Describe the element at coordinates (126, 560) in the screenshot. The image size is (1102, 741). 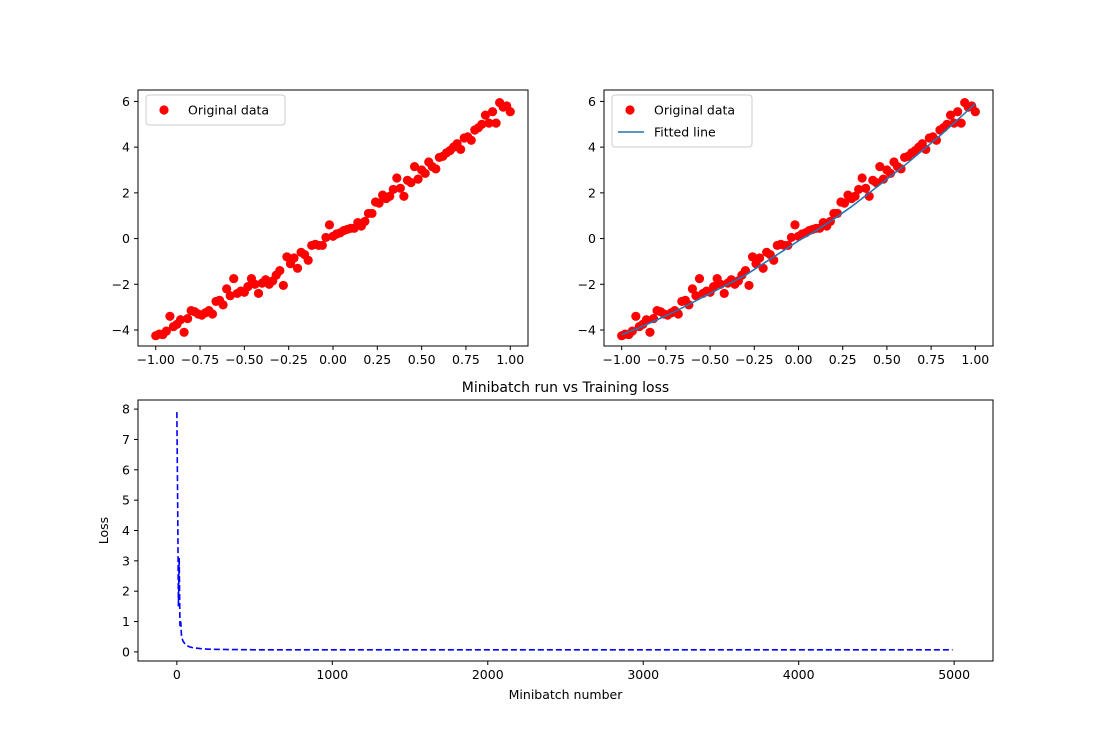
I see `y-tick-label: 3` at that location.